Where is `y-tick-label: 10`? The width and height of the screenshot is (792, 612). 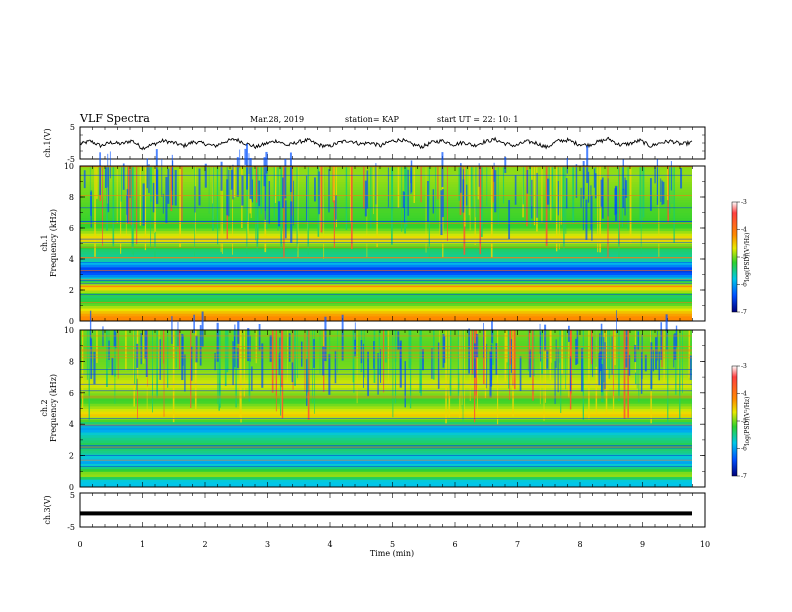
y-tick-label: 10 is located at coordinates (69, 166).